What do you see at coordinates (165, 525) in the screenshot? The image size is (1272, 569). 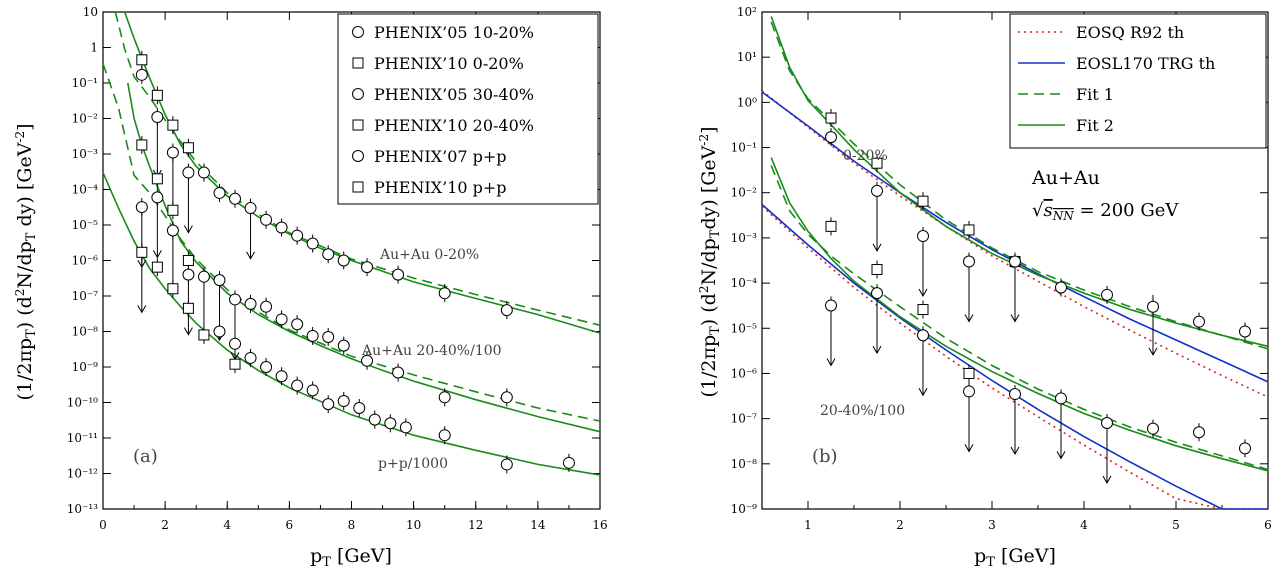 I see `x-tick-label: 2` at bounding box center [165, 525].